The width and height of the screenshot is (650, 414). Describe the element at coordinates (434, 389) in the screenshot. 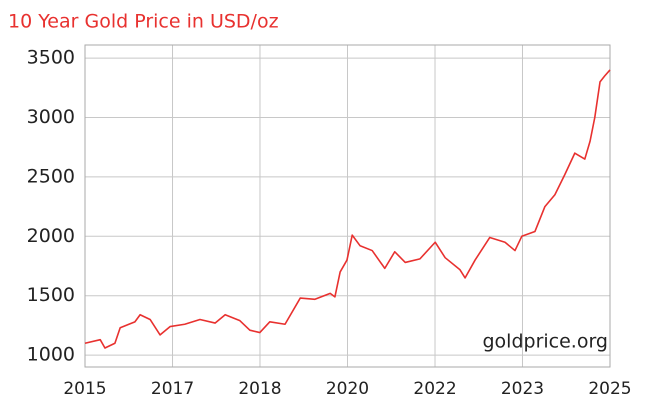

I see `x-tick-label: 2022` at that location.